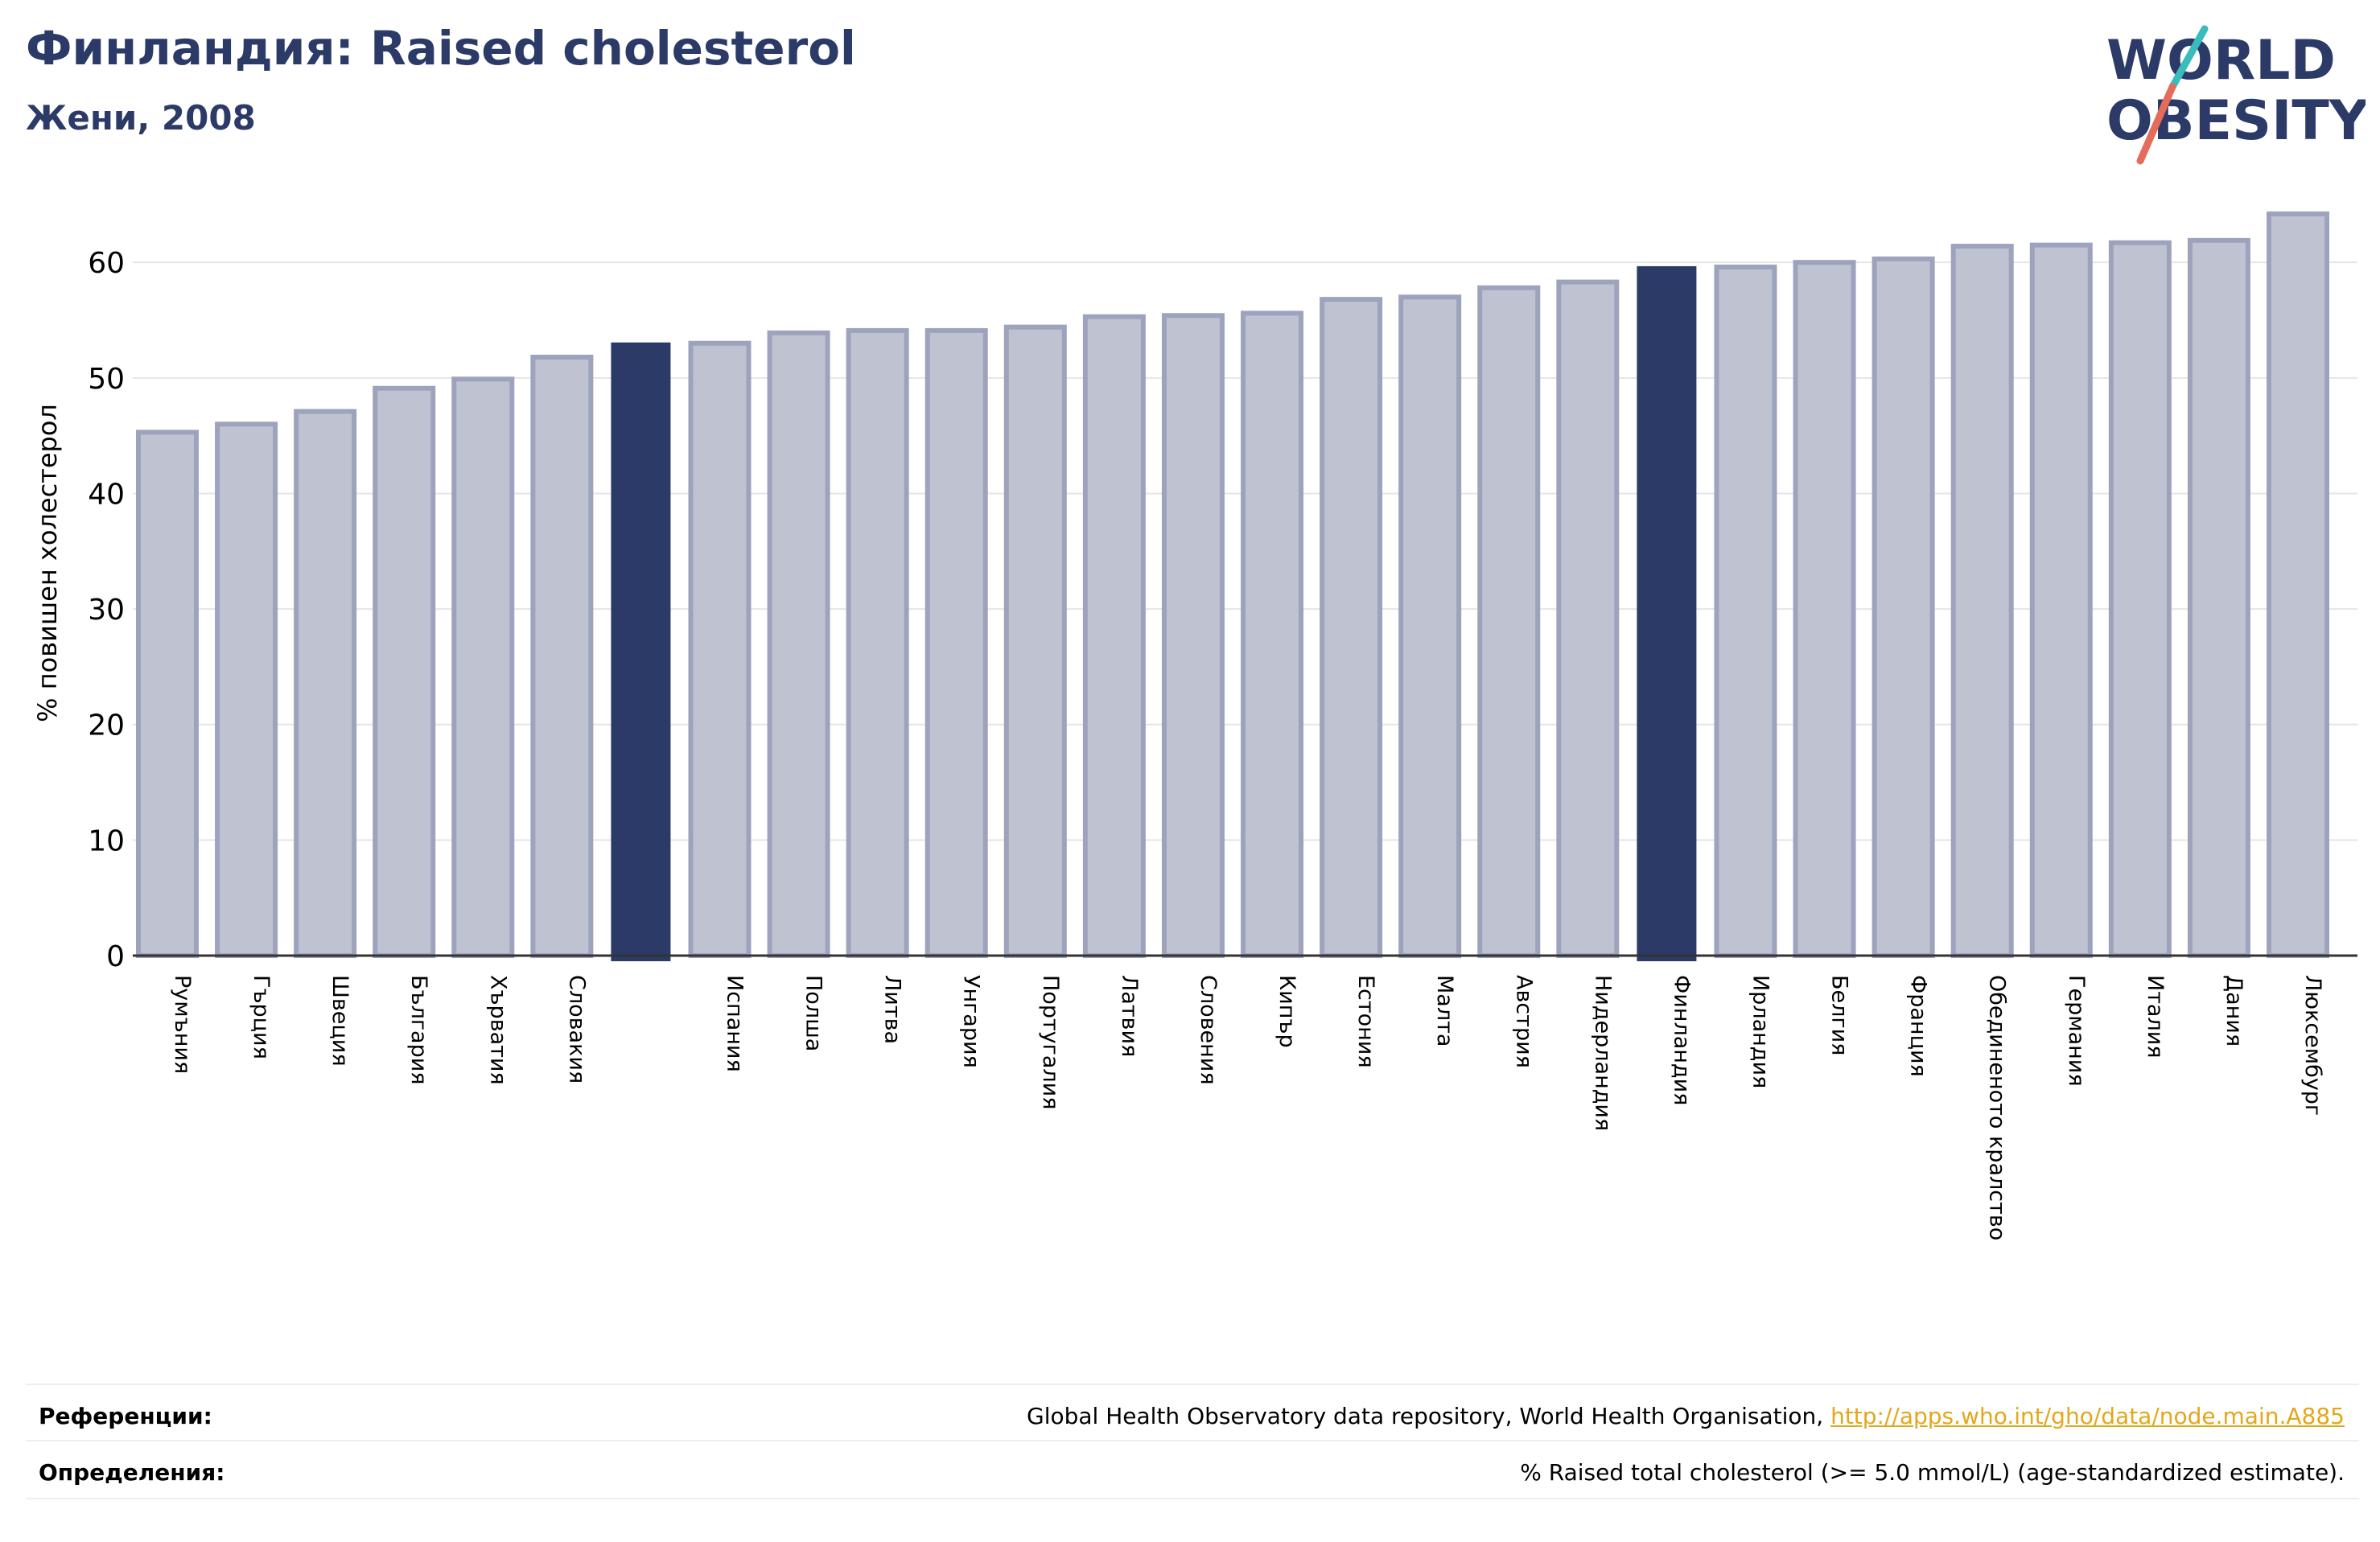 The image size is (2380, 1542). What do you see at coordinates (125, 1416) in the screenshot?
I see `references-label: Референции:` at bounding box center [125, 1416].